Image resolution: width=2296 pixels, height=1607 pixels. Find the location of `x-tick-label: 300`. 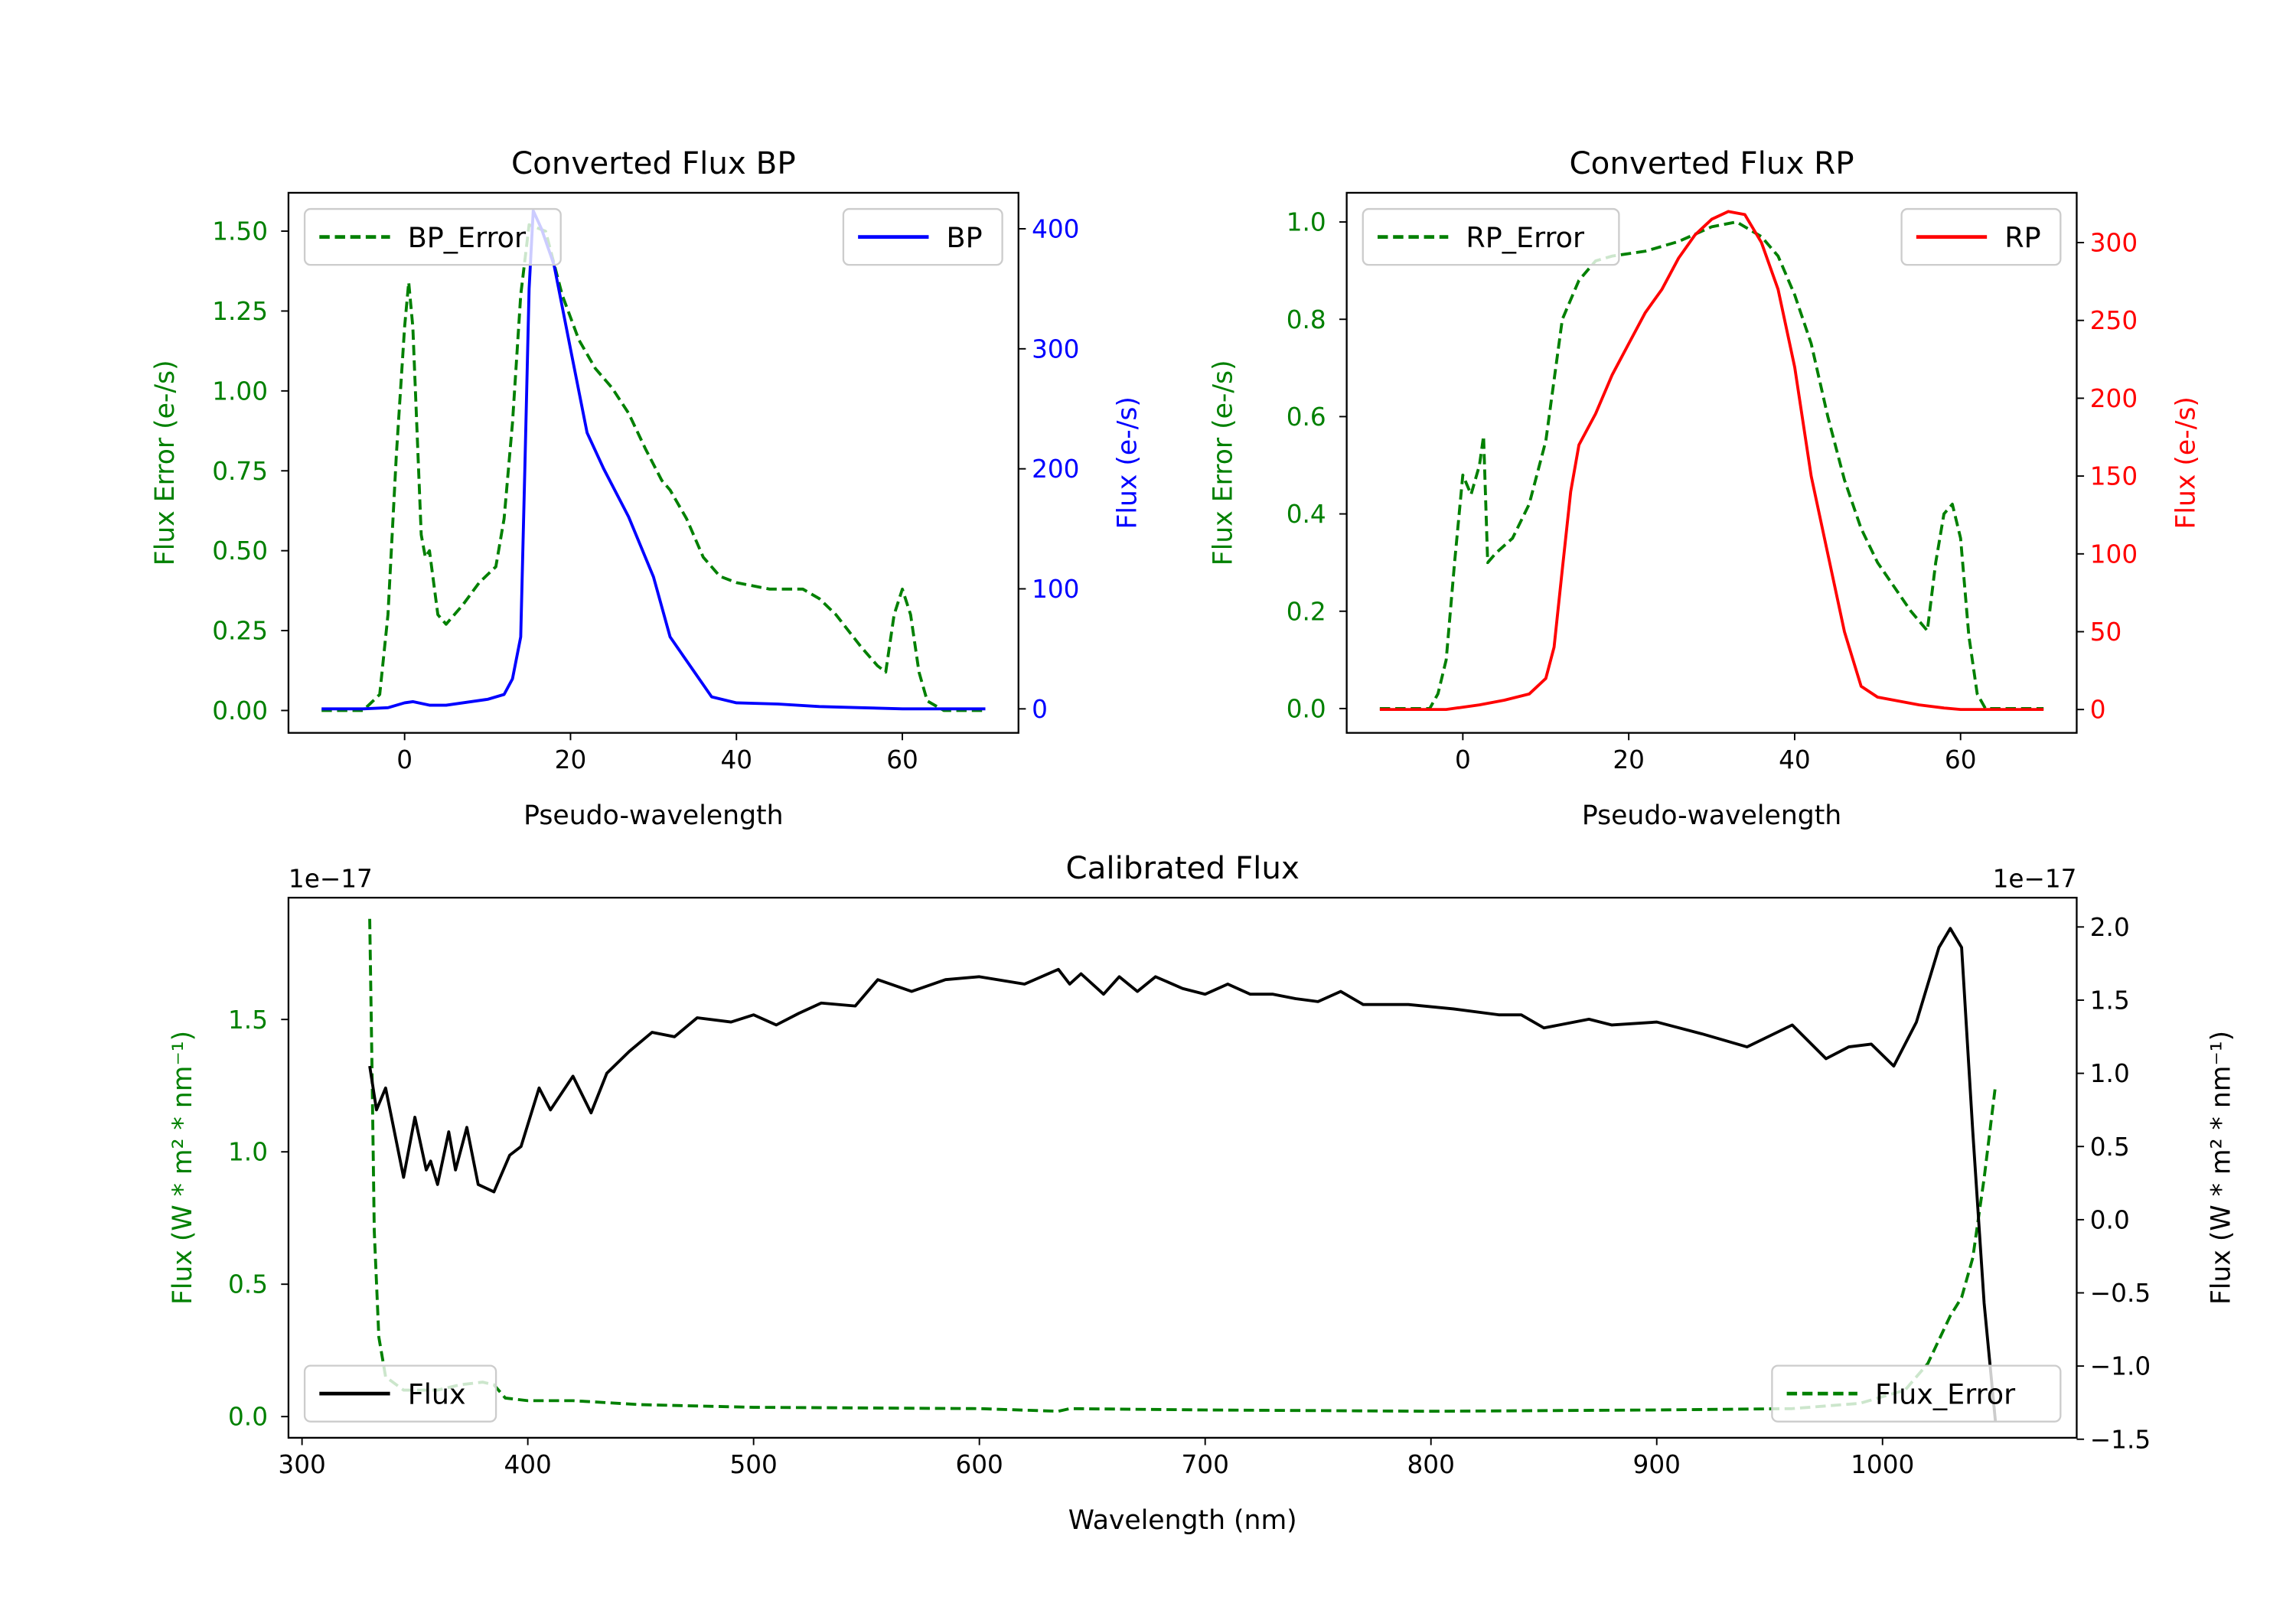

x-tick-label: 300 is located at coordinates (301, 1464).